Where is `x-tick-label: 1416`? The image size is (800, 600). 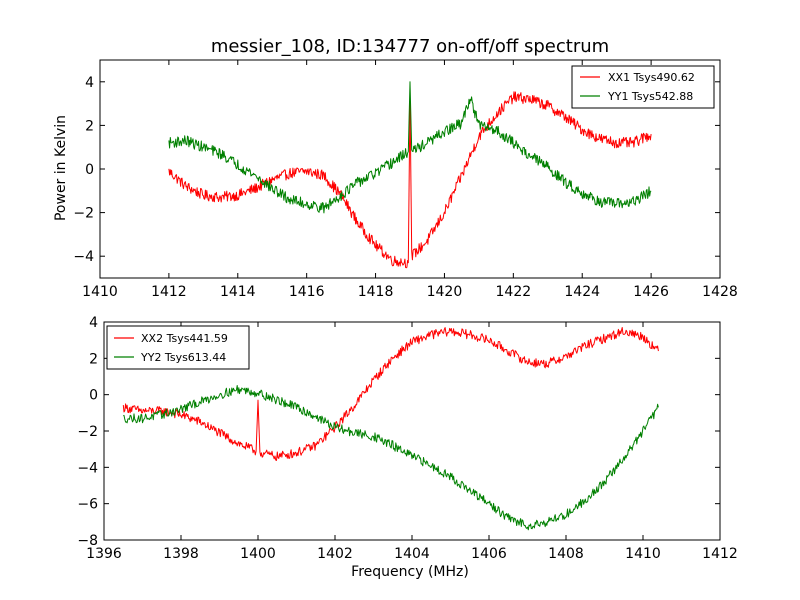
x-tick-label: 1416 is located at coordinates (307, 292).